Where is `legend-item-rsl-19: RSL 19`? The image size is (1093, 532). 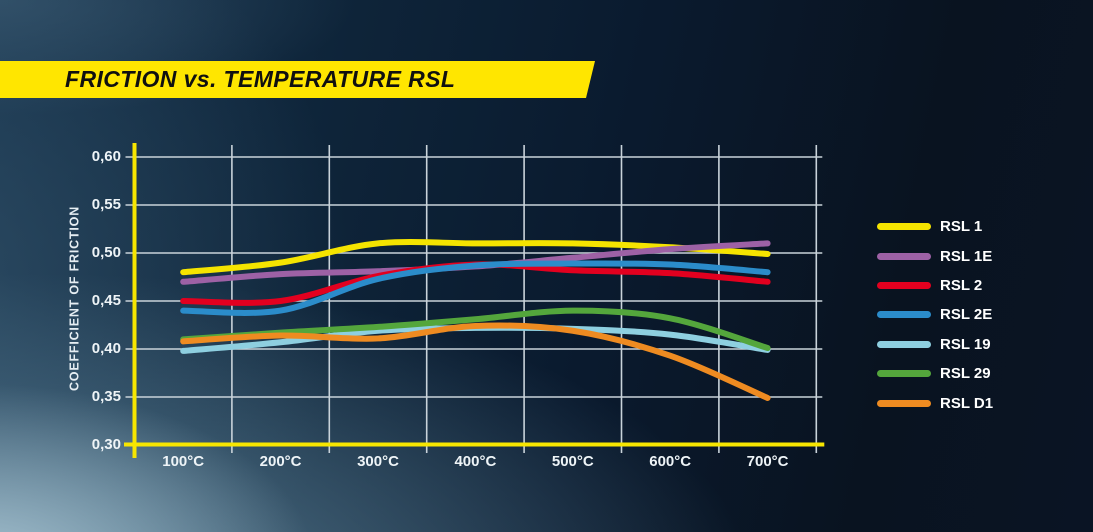 legend-item-rsl-19: RSL 19 is located at coordinates (935, 344).